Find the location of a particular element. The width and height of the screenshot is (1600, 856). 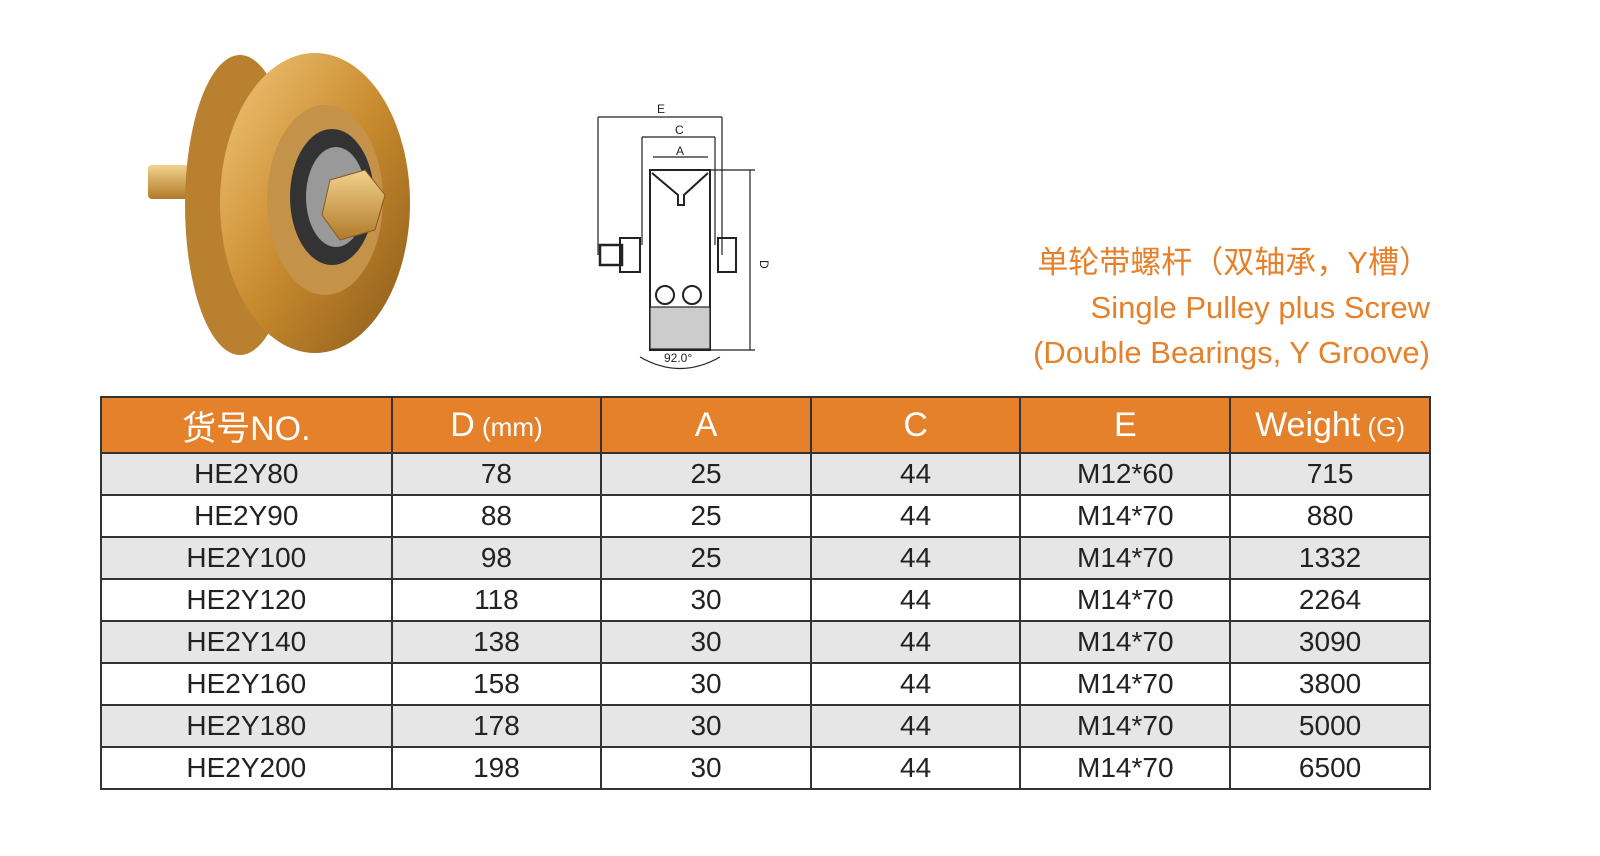

title-chinese: 单轮带螺杆（双轴承，Y槽） is located at coordinates (1233, 262).